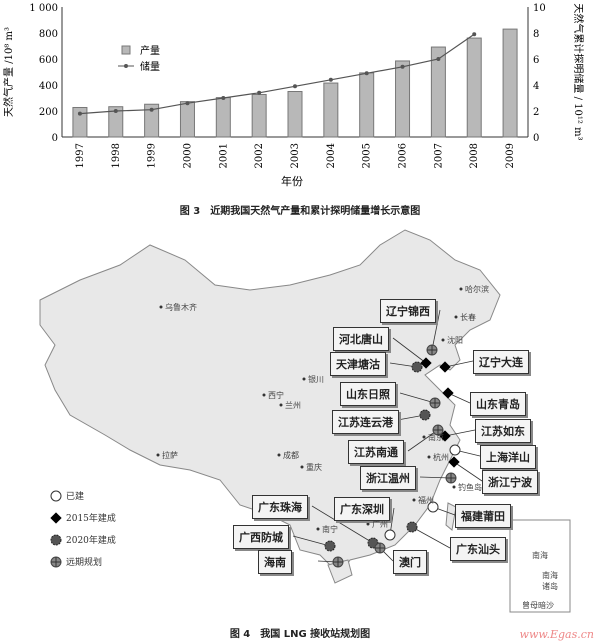 This screenshot has height=643, width=600. What do you see at coordinates (275, 562) in the screenshot?
I see `station-label: 海南` at bounding box center [275, 562].